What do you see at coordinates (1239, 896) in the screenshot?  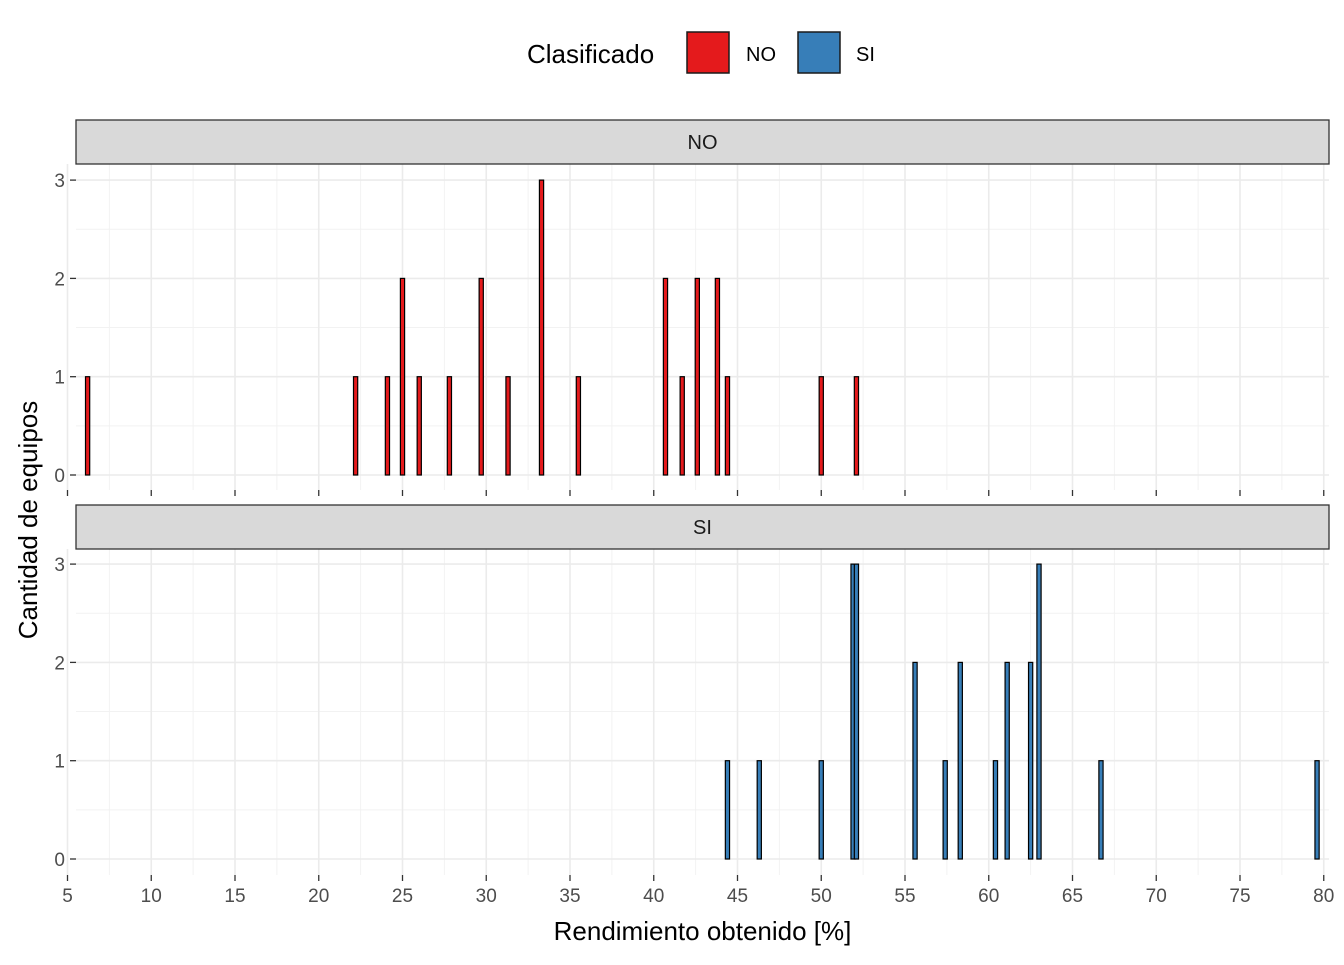 I see `x-tick-label: 75` at bounding box center [1239, 896].